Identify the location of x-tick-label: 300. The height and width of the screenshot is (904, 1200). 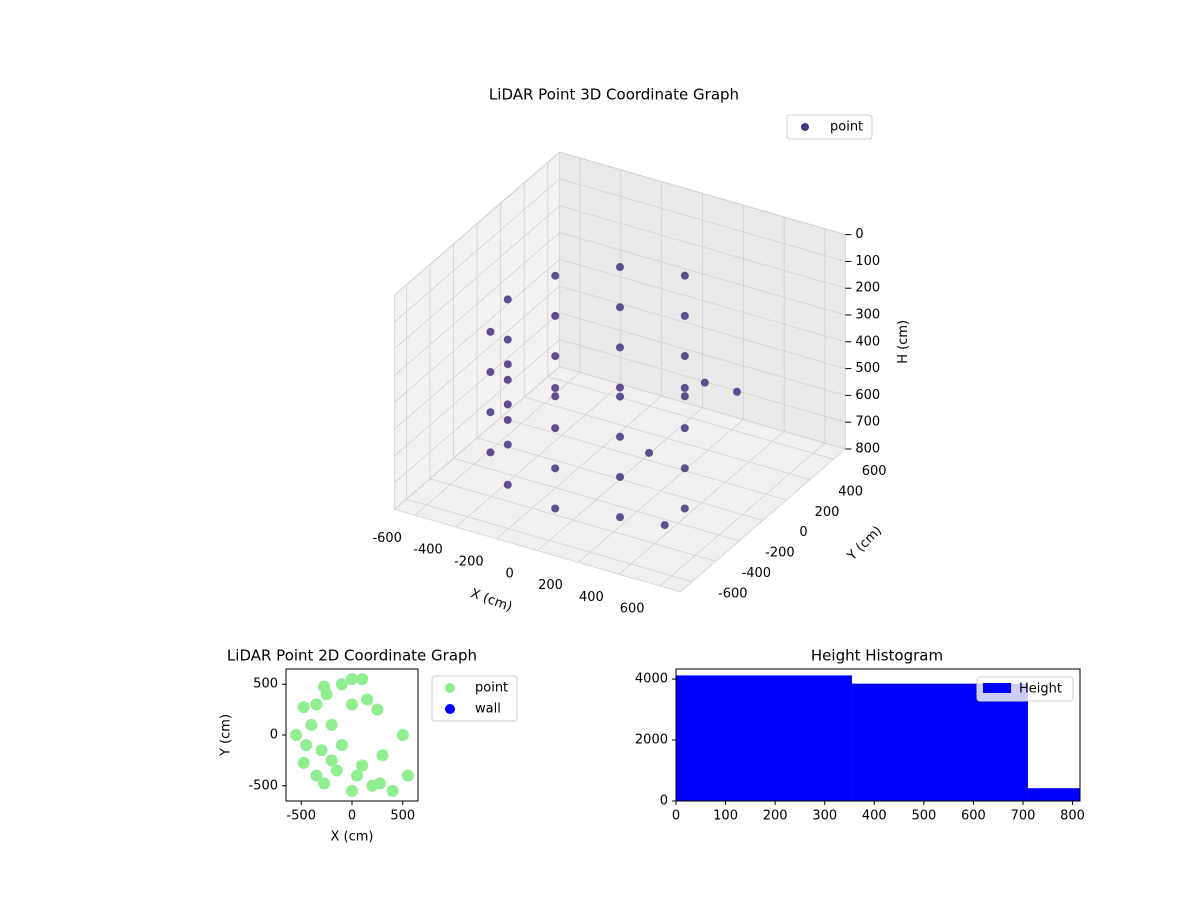
(824, 816).